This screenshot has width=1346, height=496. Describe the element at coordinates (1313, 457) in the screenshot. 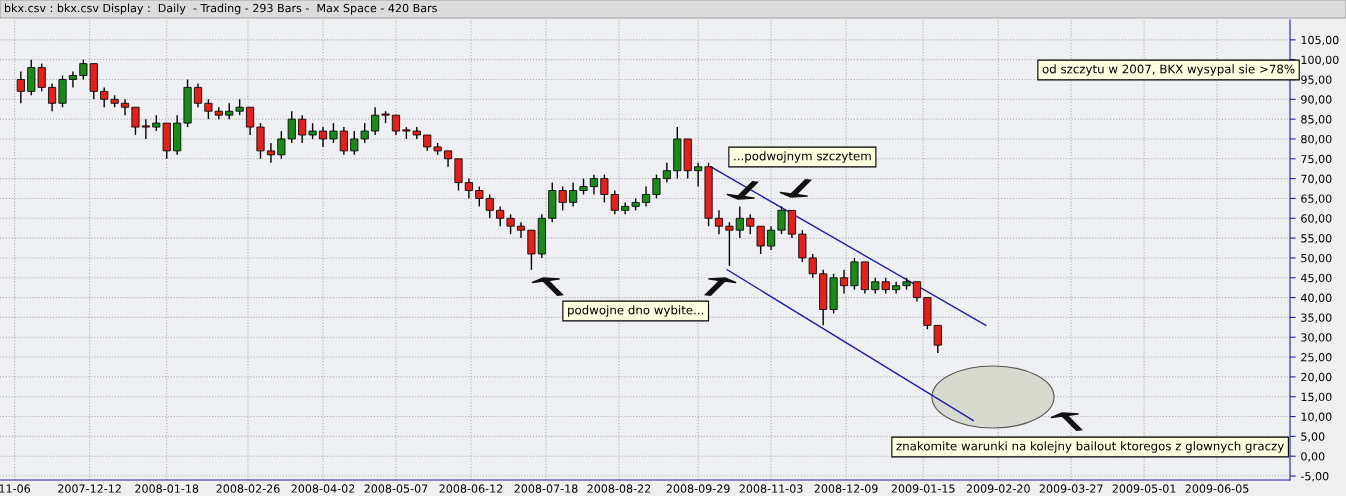

I see `y-tick-label: 0,00` at that location.